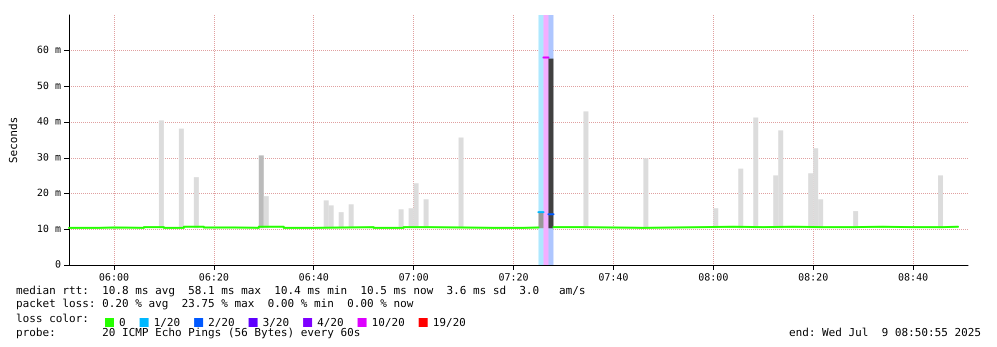 The width and height of the screenshot is (997, 347). I want to click on y-tick-label: 60 m, so click(48, 50).